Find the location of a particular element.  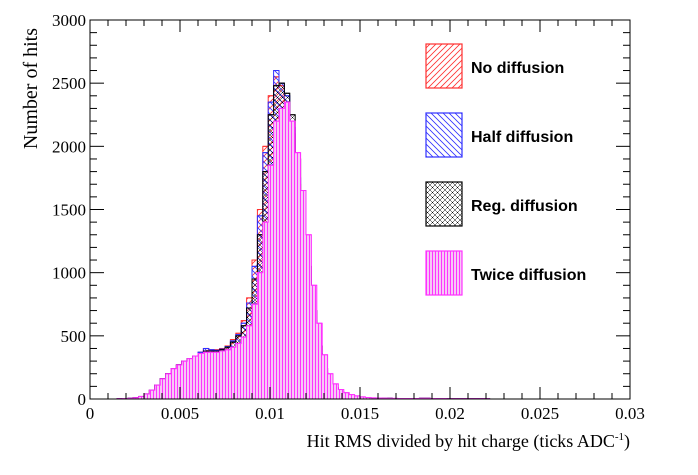

x-axis-label-superscript: -1 is located at coordinates (619, 437).